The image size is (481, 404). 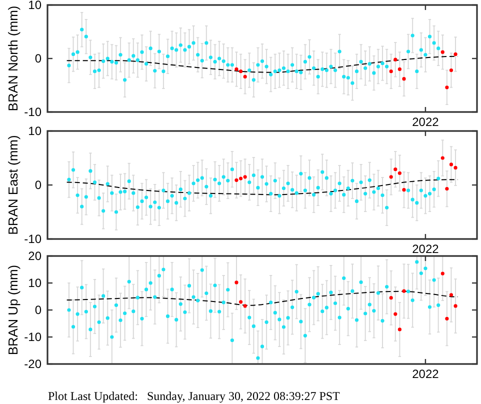 I want to click on y-tick-label: -20, so click(x=33, y=363).